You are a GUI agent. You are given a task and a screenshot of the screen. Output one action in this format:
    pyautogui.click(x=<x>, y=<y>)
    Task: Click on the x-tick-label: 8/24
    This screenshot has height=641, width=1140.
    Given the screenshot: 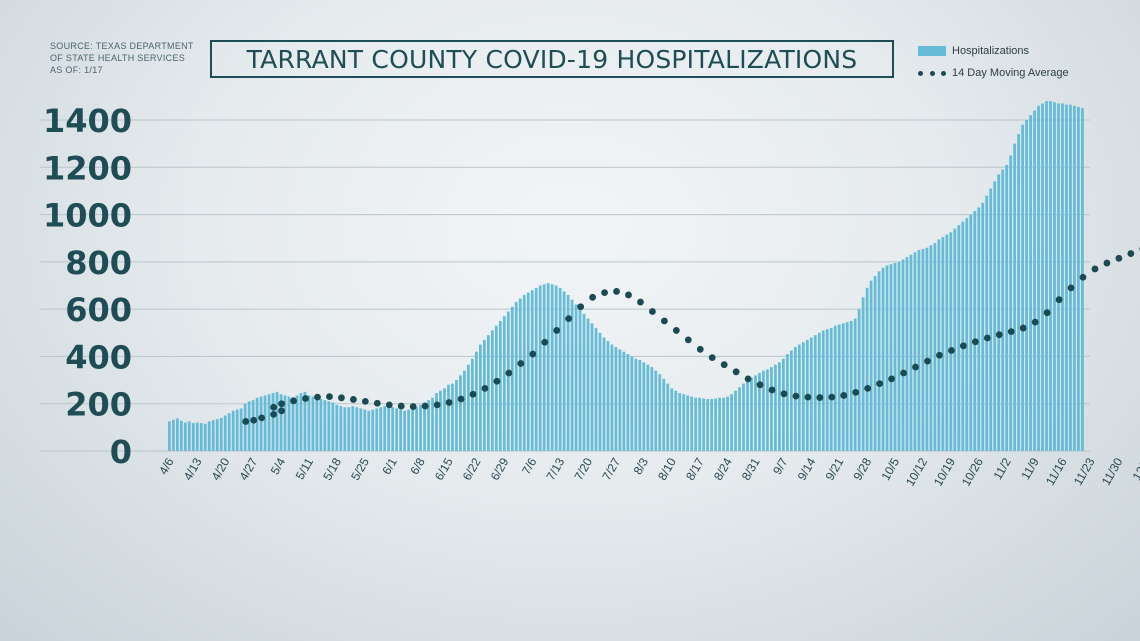 What is the action you would take?
    pyautogui.click(x=723, y=469)
    